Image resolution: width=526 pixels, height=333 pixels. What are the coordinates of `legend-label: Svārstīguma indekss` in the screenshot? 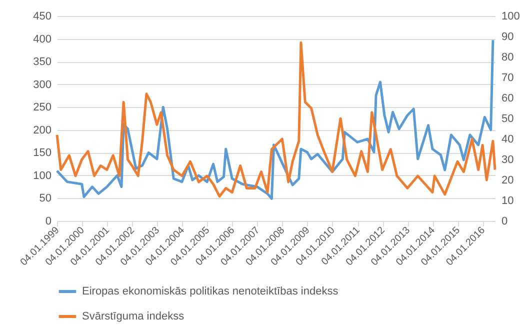 It's located at (133, 316).